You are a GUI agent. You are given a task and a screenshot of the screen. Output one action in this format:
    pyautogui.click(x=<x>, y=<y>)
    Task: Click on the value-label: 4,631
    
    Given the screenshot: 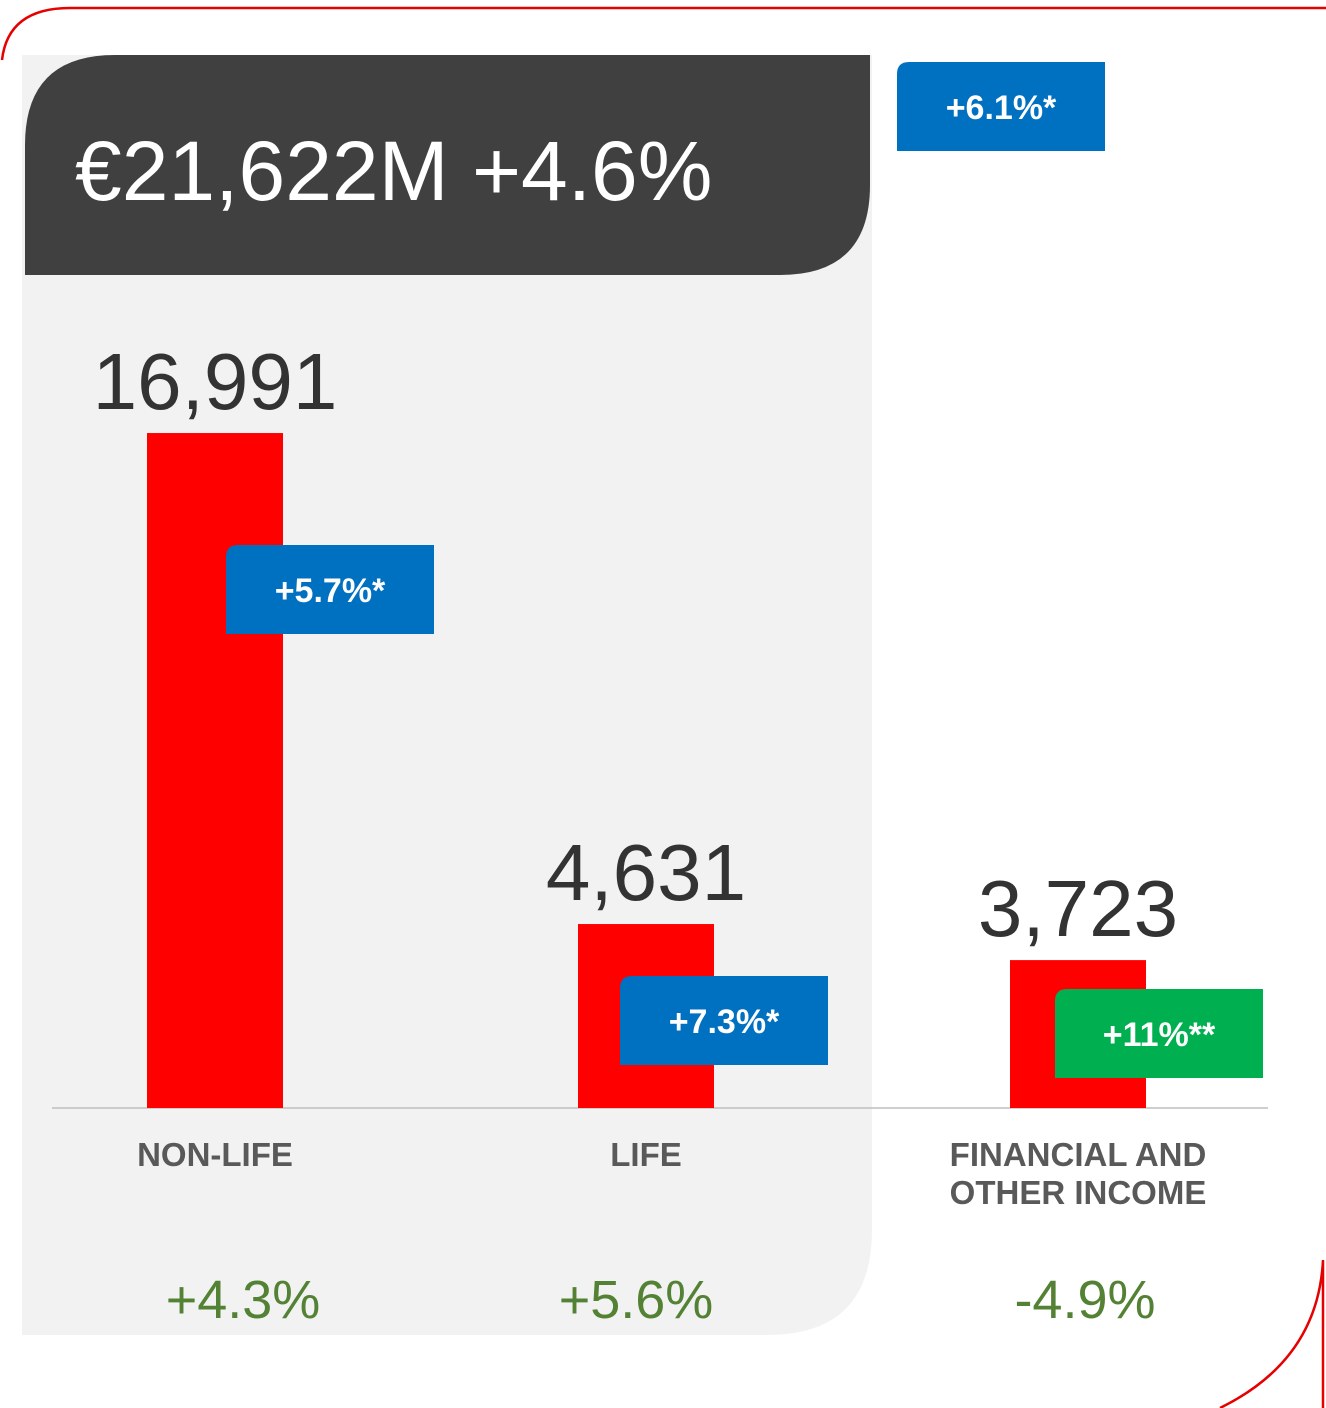 What is the action you would take?
    pyautogui.click(x=646, y=872)
    